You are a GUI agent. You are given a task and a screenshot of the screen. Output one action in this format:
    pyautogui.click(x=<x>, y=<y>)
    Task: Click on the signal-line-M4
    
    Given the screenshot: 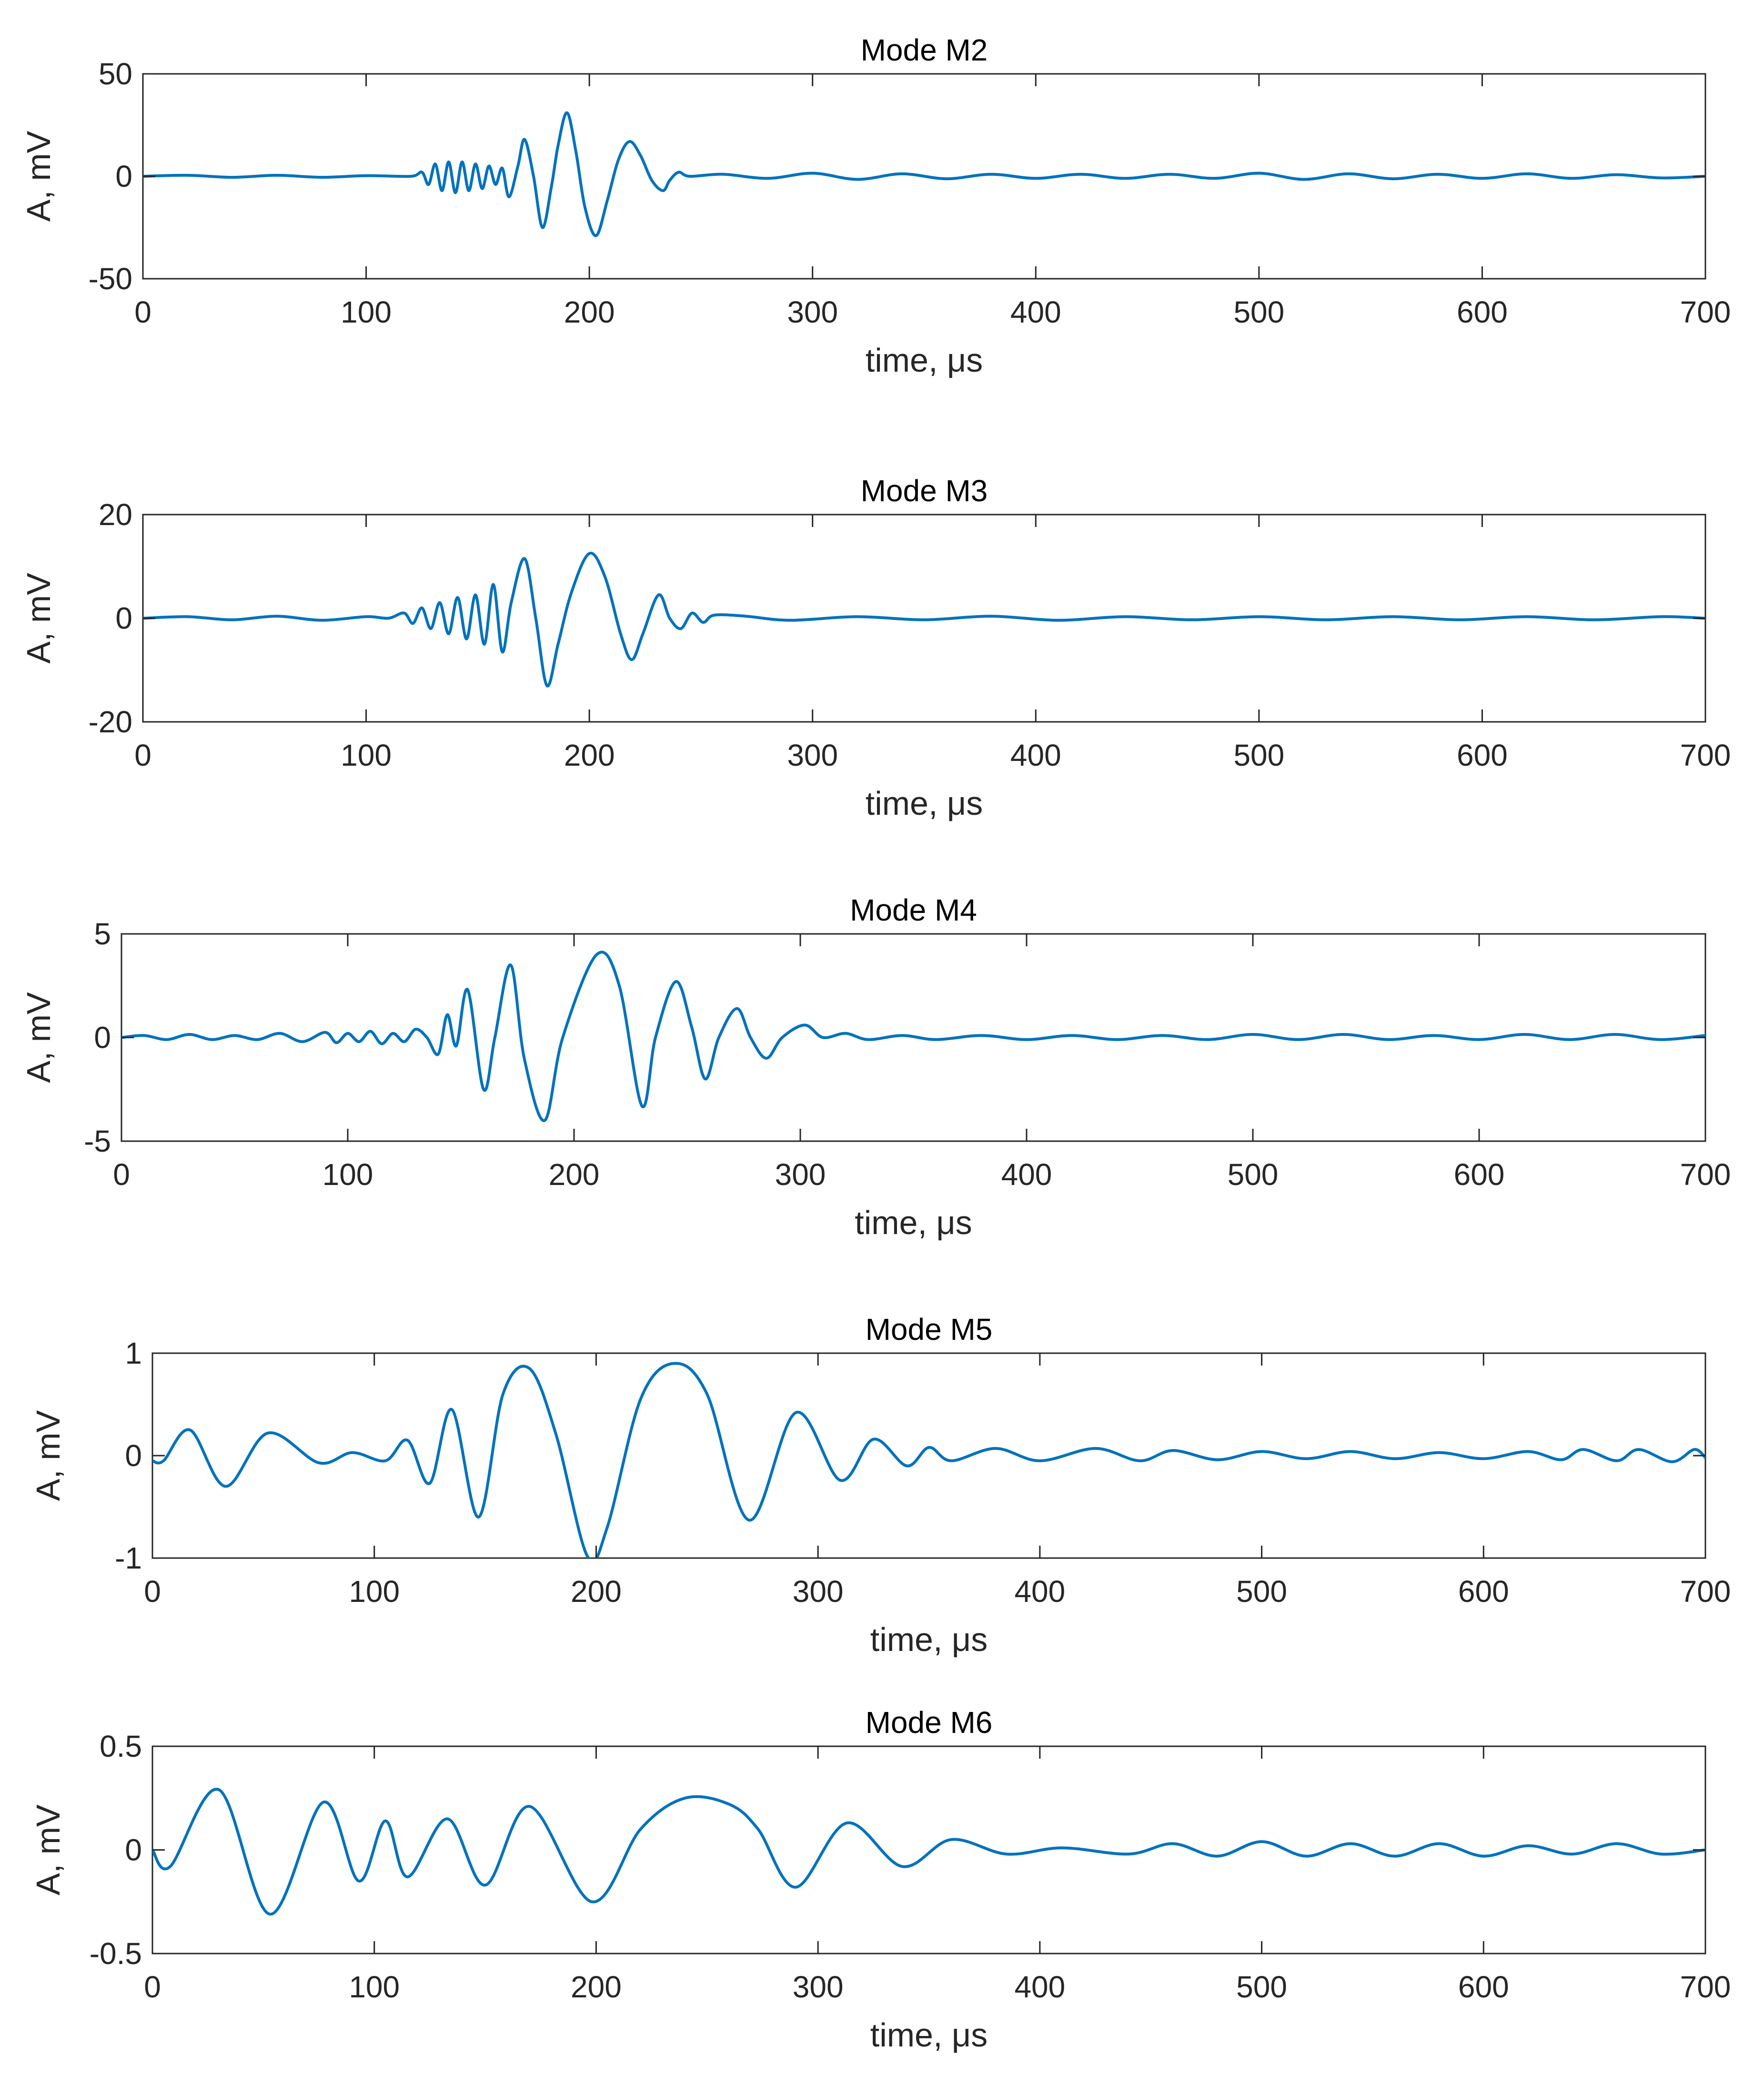 What is the action you would take?
    pyautogui.click(x=913, y=1036)
    